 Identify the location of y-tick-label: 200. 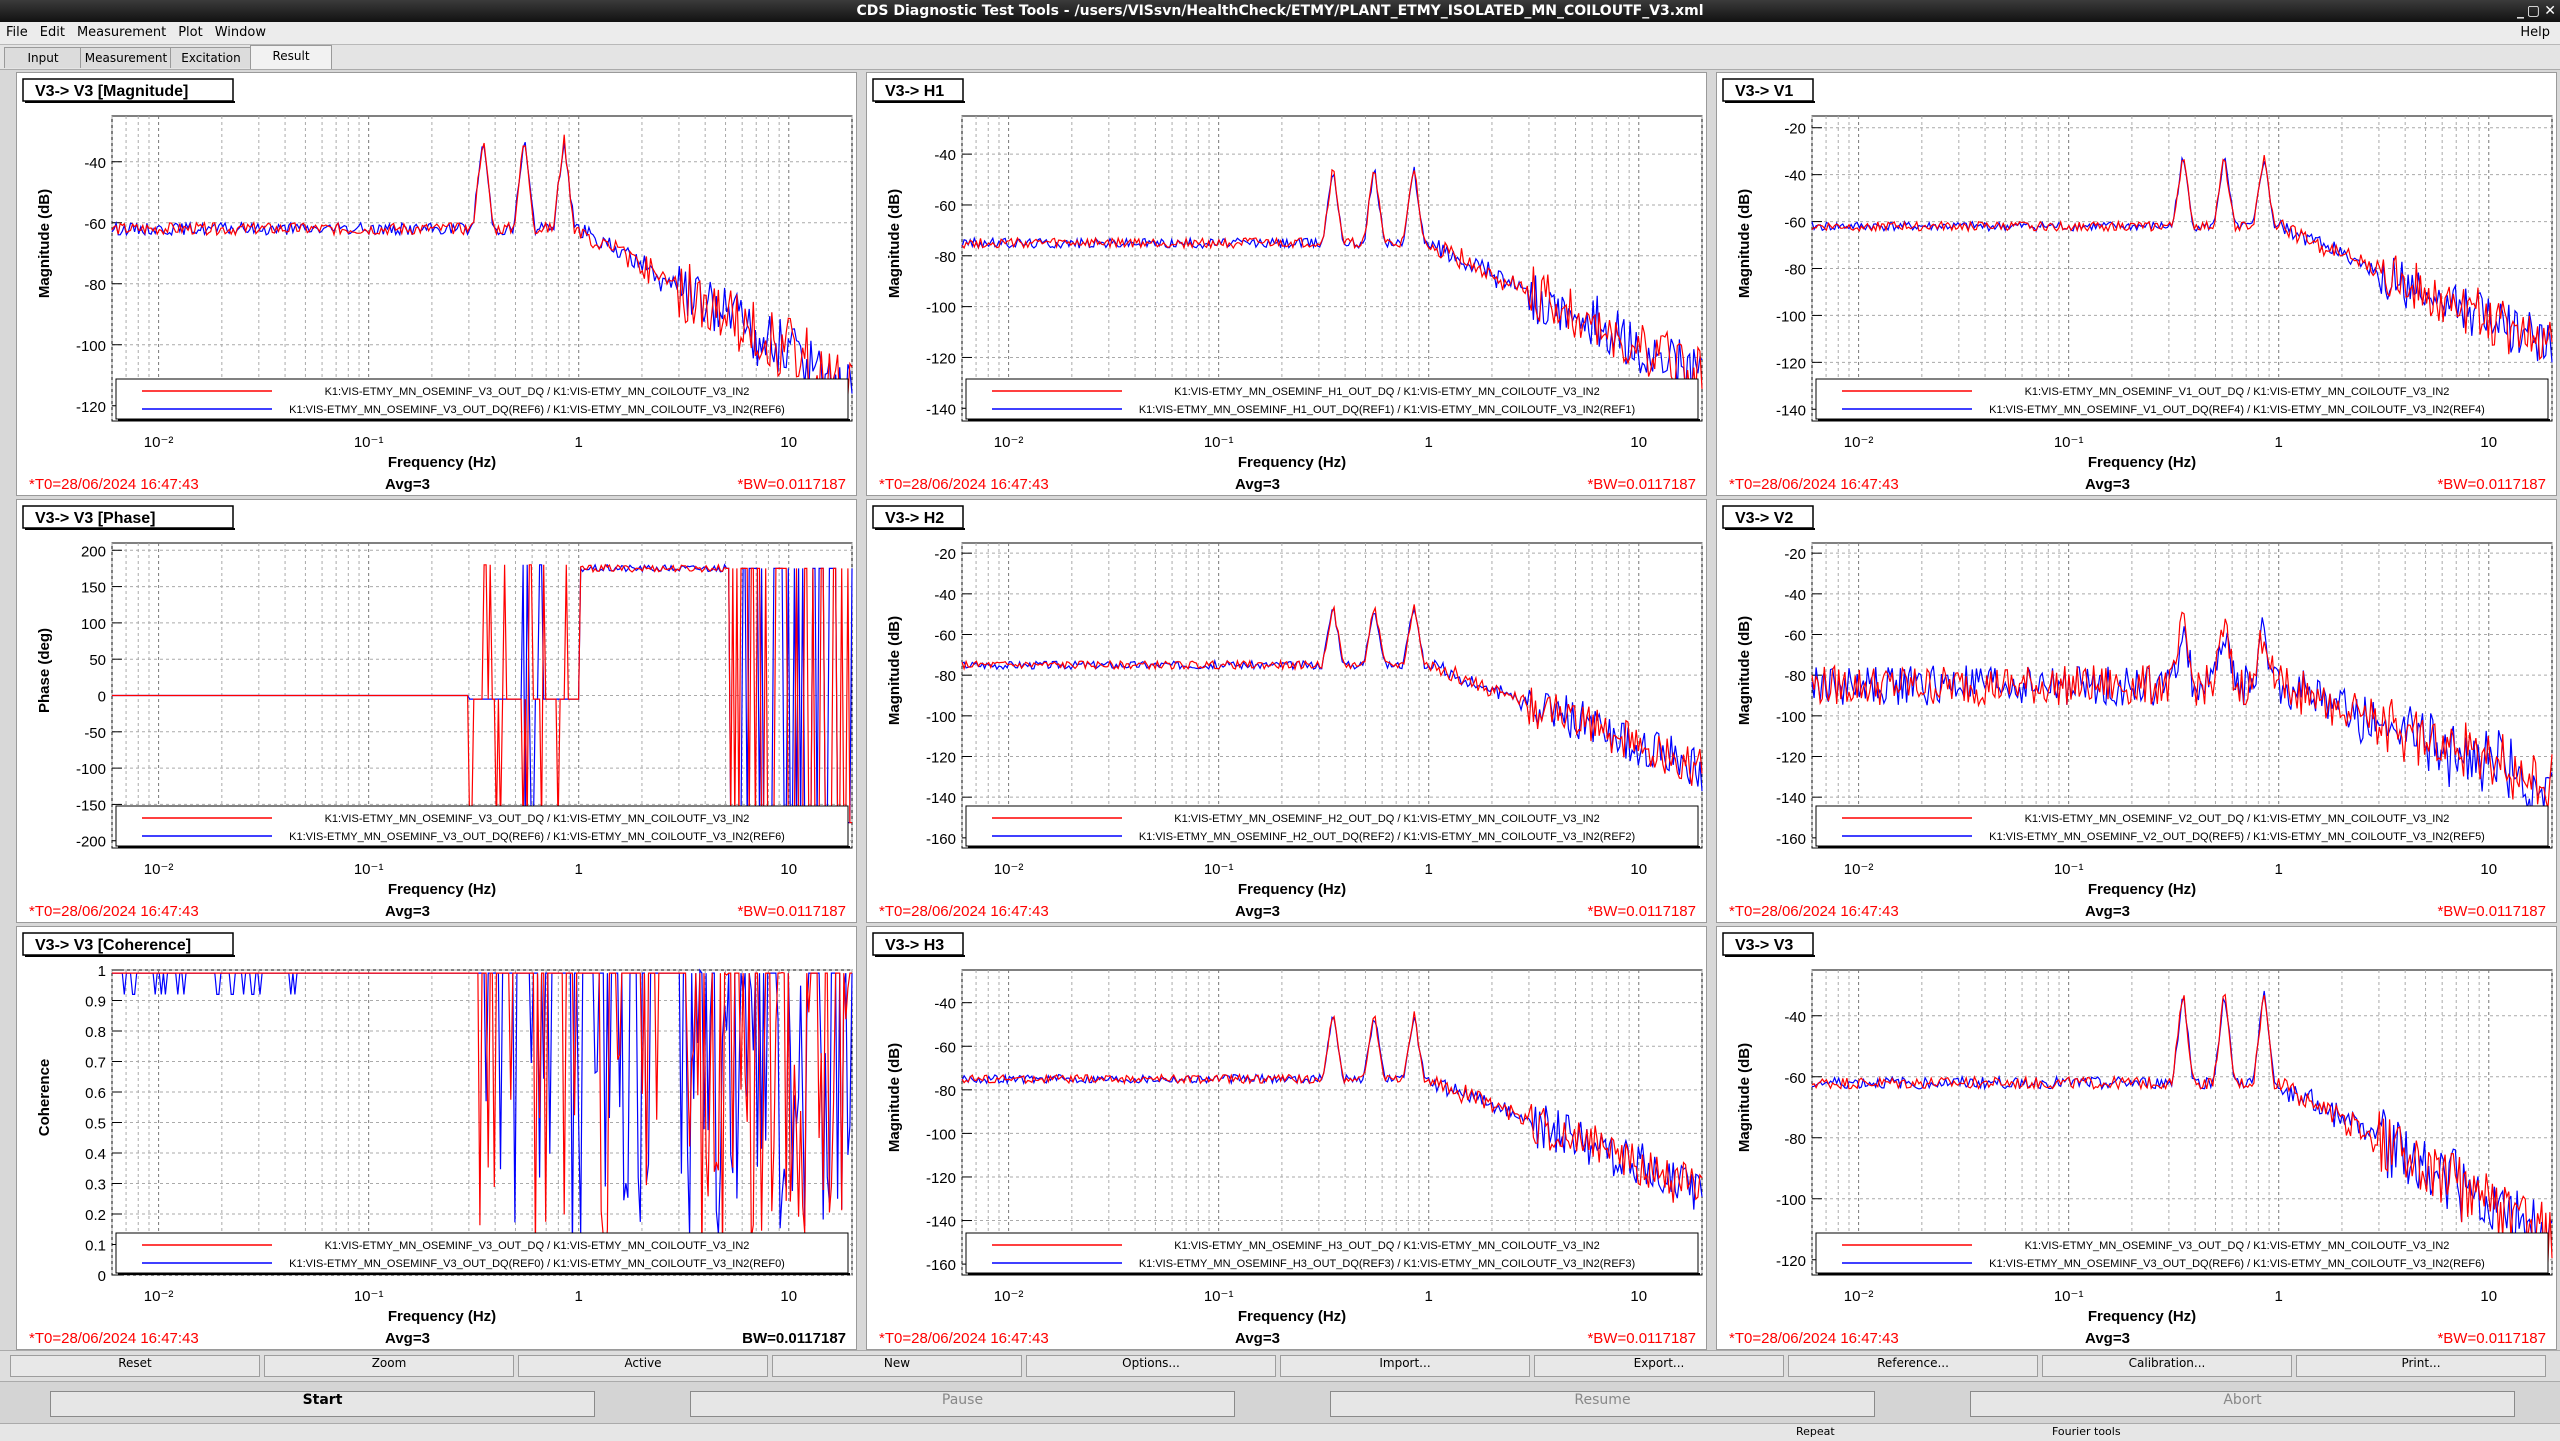
(93, 551).